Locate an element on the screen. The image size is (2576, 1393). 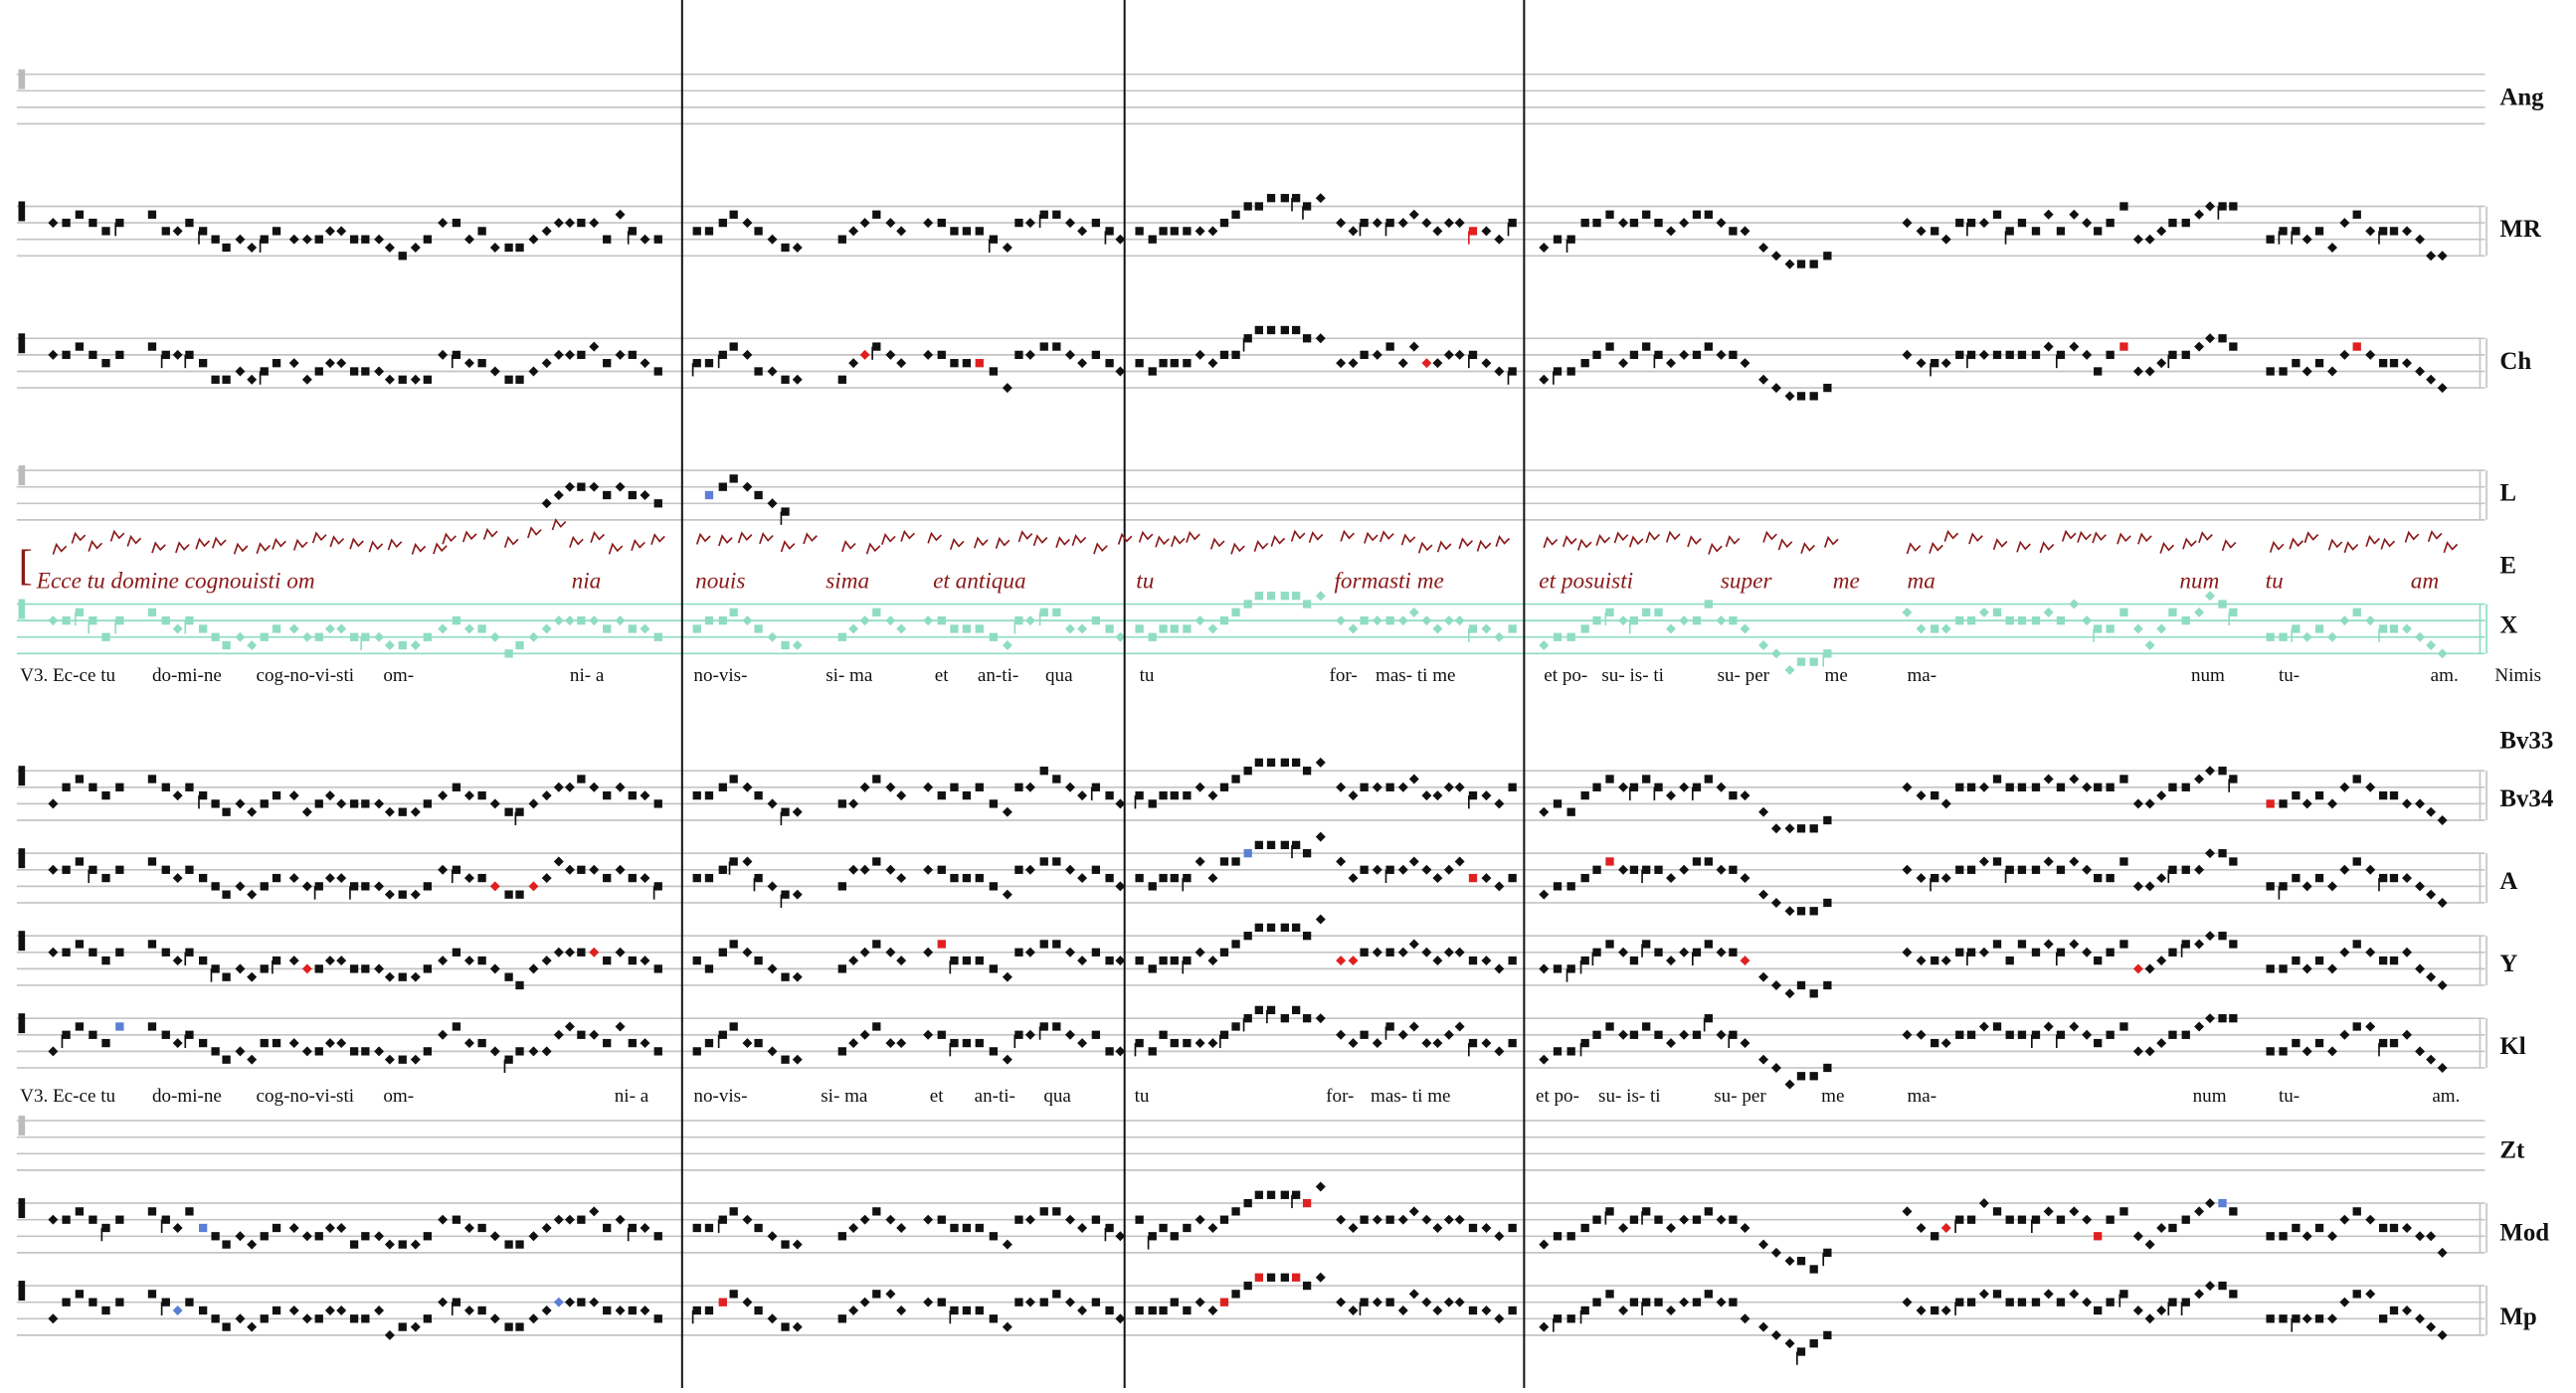
clef is located at coordinates (22, 475).